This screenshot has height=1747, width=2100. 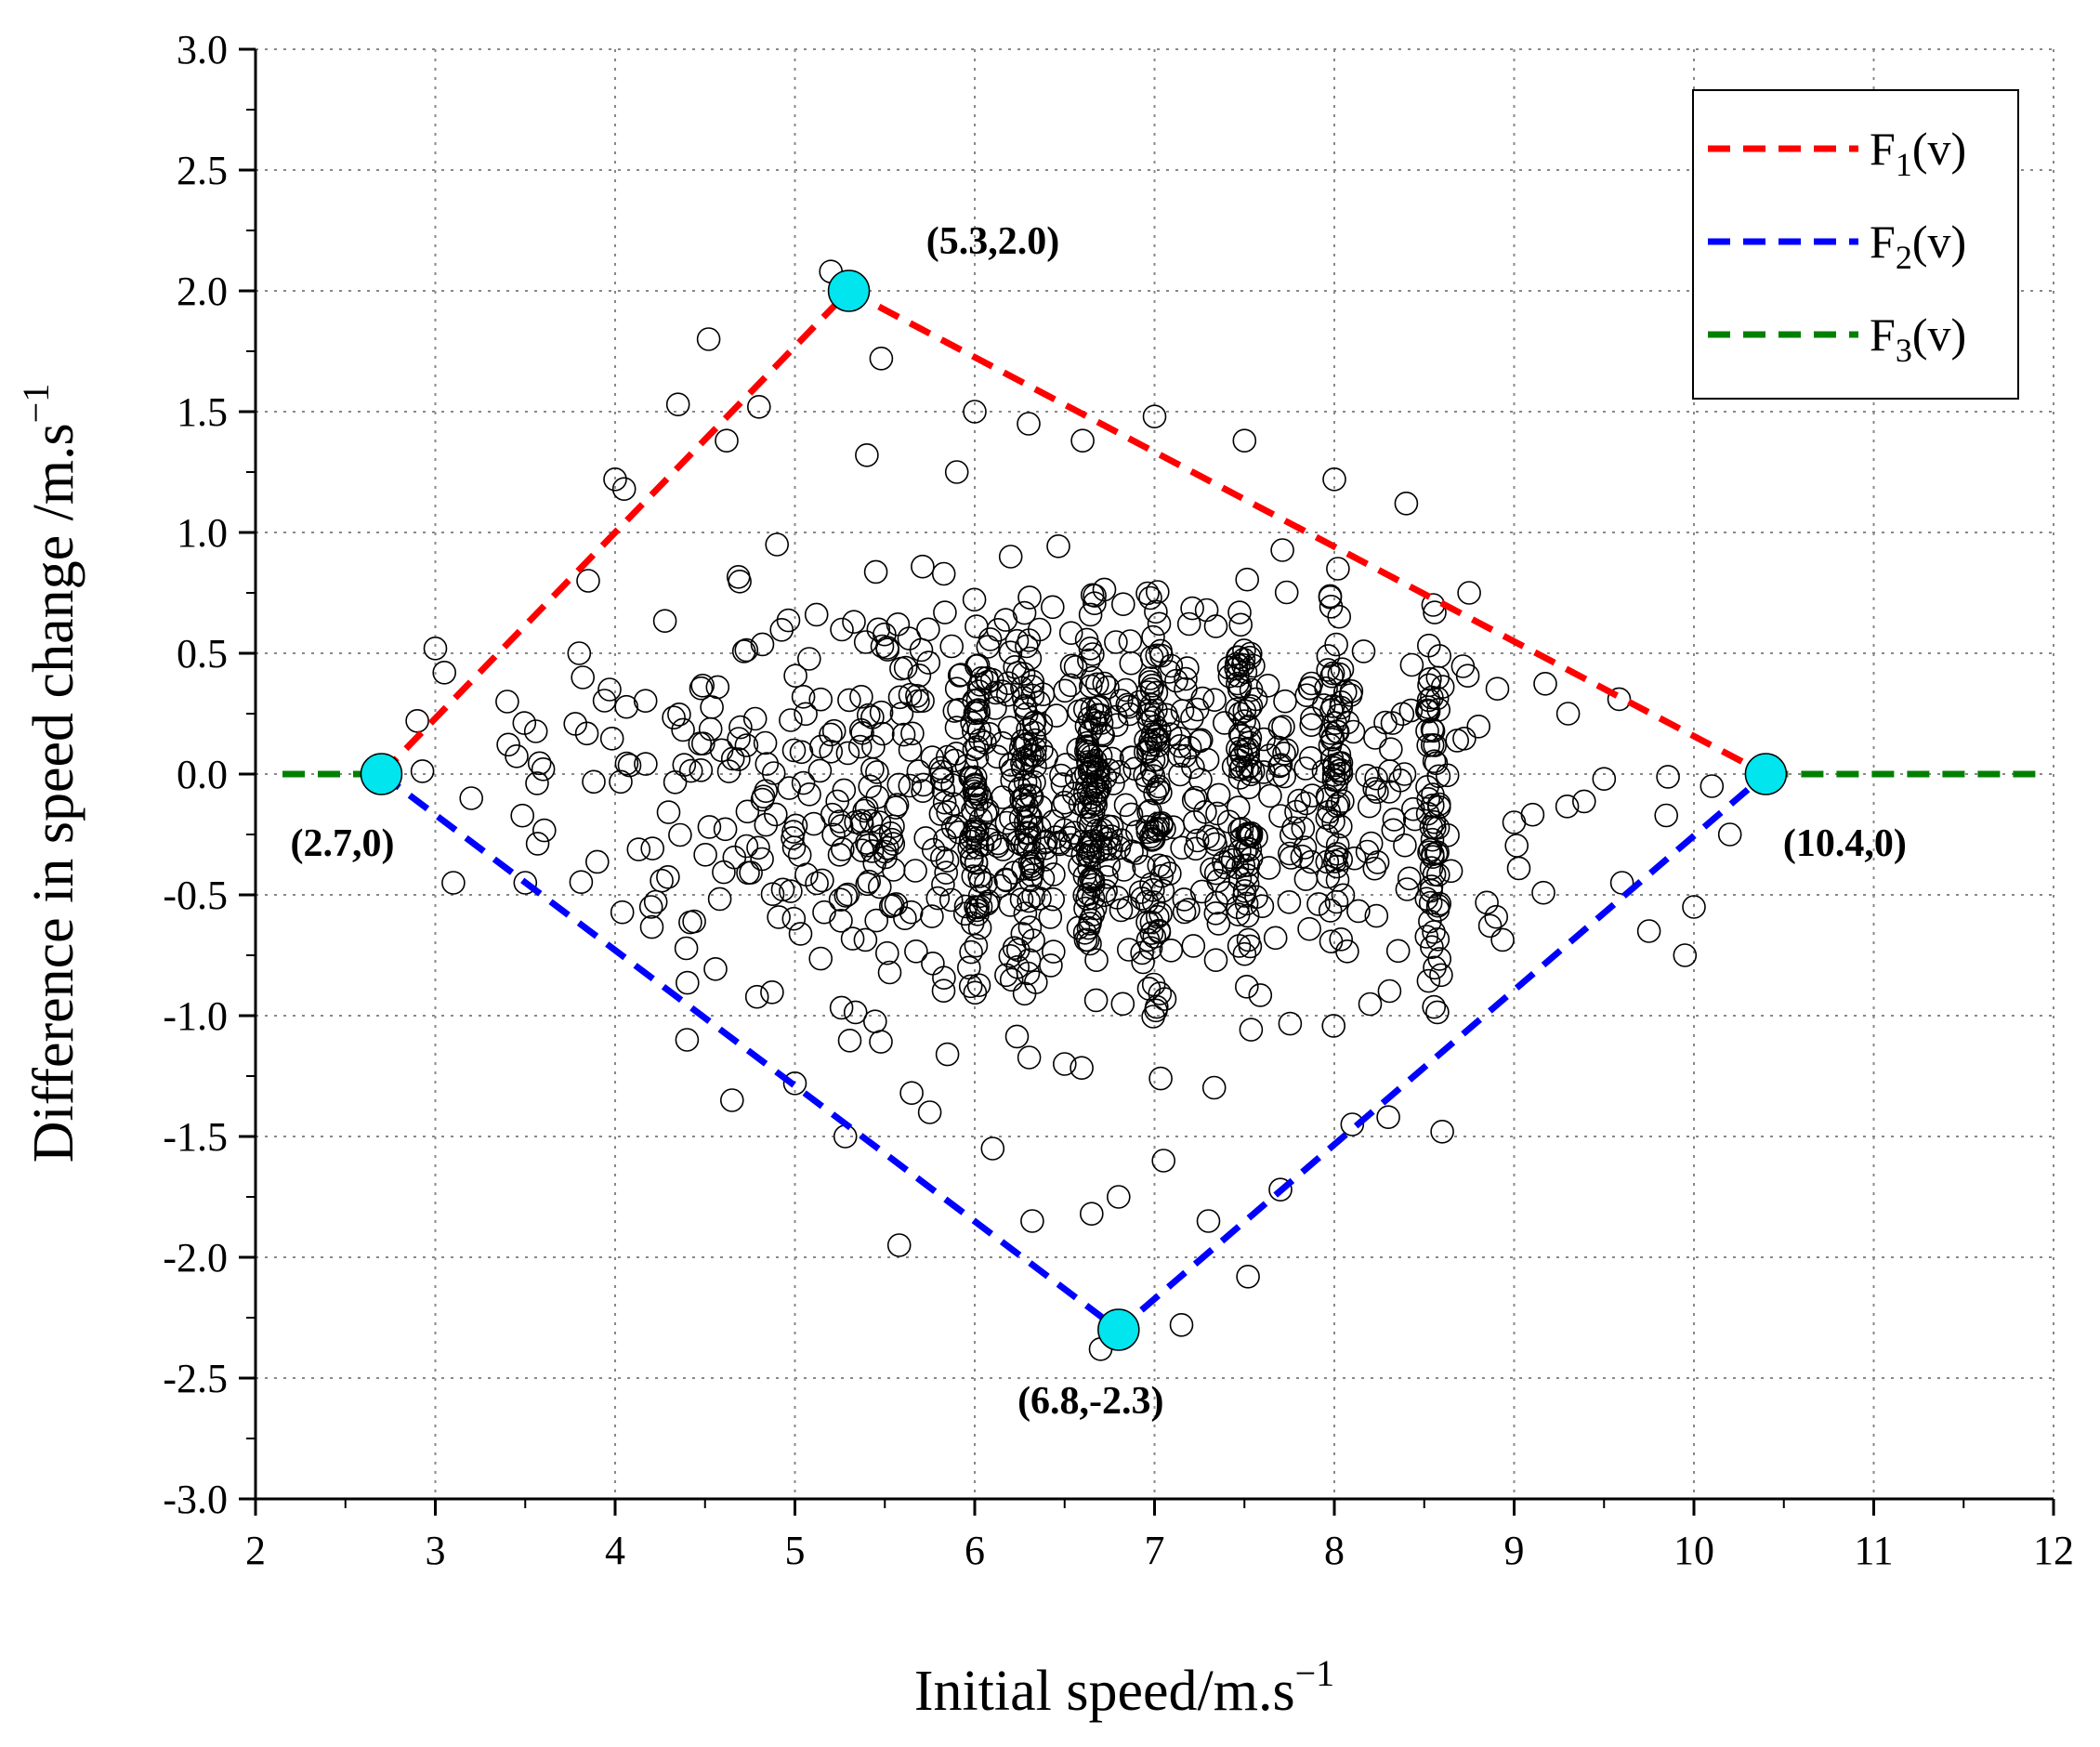 What do you see at coordinates (202, 291) in the screenshot?
I see `y-tick-label: 2.0` at bounding box center [202, 291].